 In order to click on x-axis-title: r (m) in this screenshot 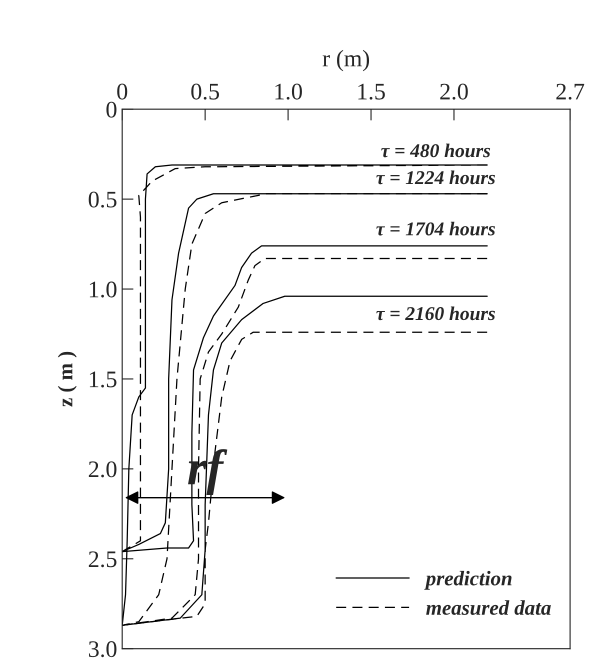, I will do `click(346, 61)`.